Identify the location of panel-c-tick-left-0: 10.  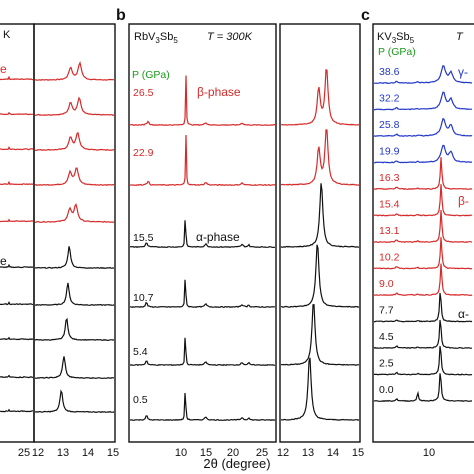
(429, 453).